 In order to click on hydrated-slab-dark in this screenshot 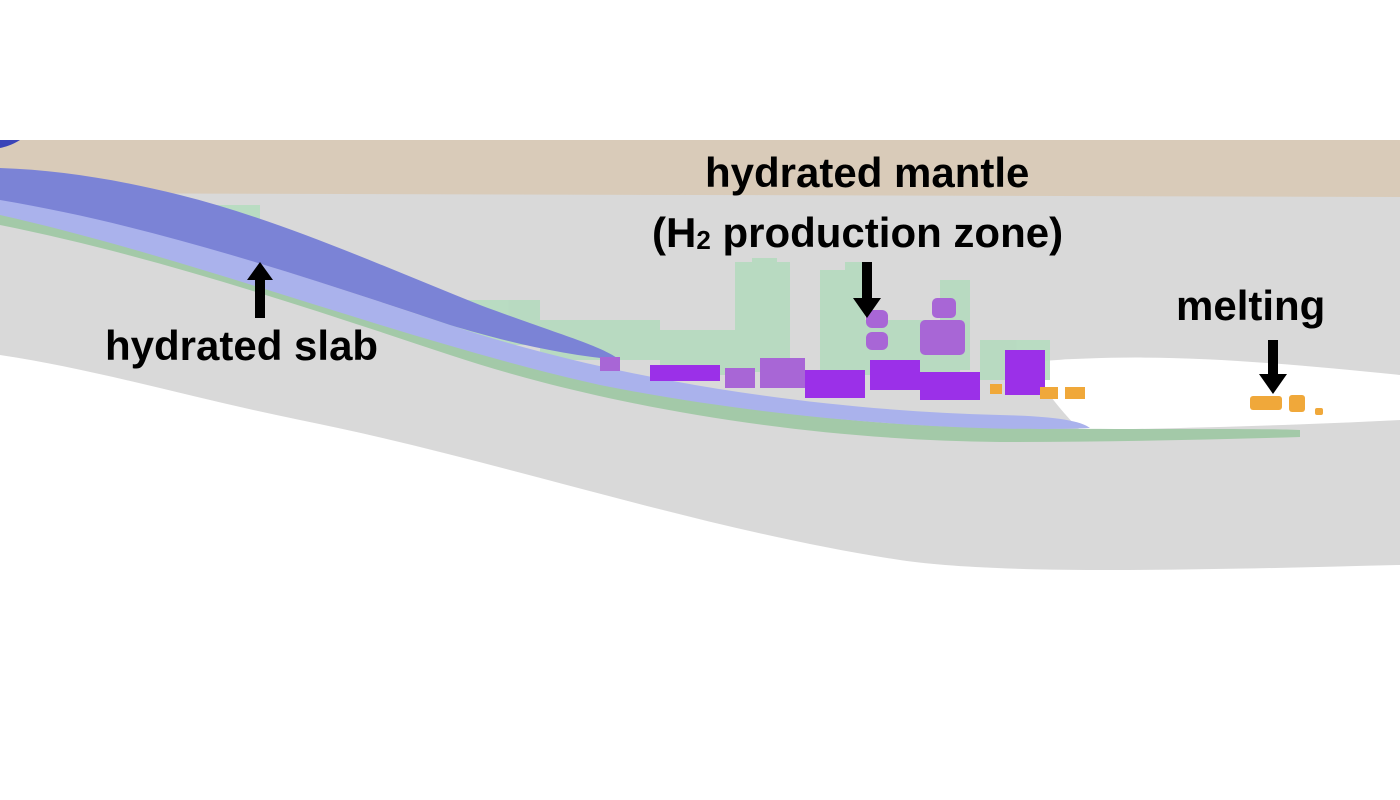, I will do `click(310, 264)`.